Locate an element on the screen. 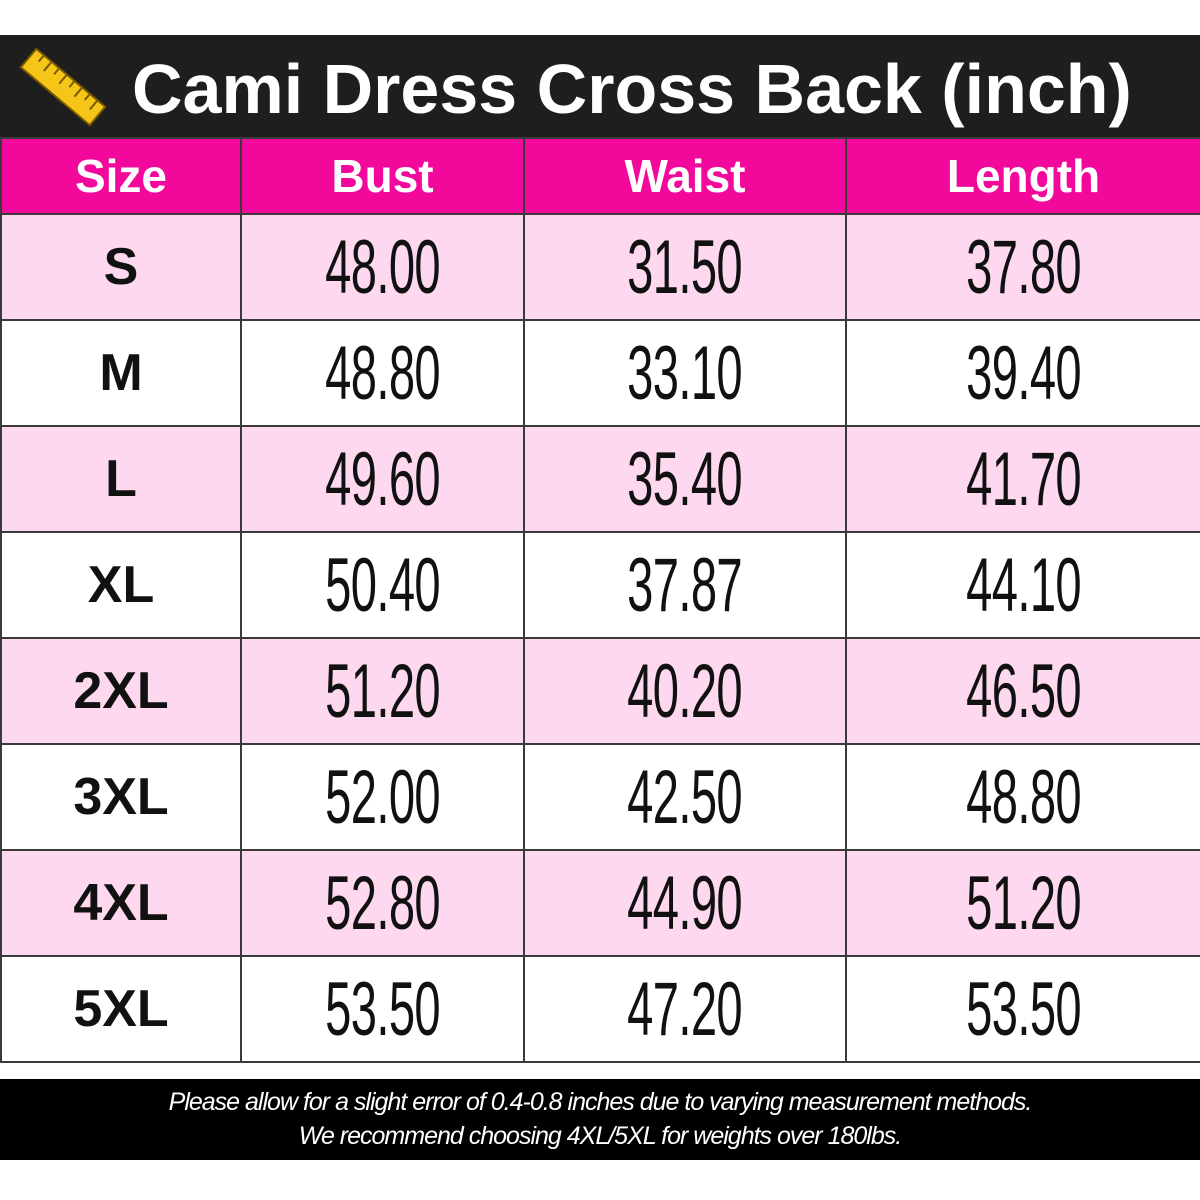 The height and width of the screenshot is (1200, 1200). measure-cell: 37.87 is located at coordinates (685, 585).